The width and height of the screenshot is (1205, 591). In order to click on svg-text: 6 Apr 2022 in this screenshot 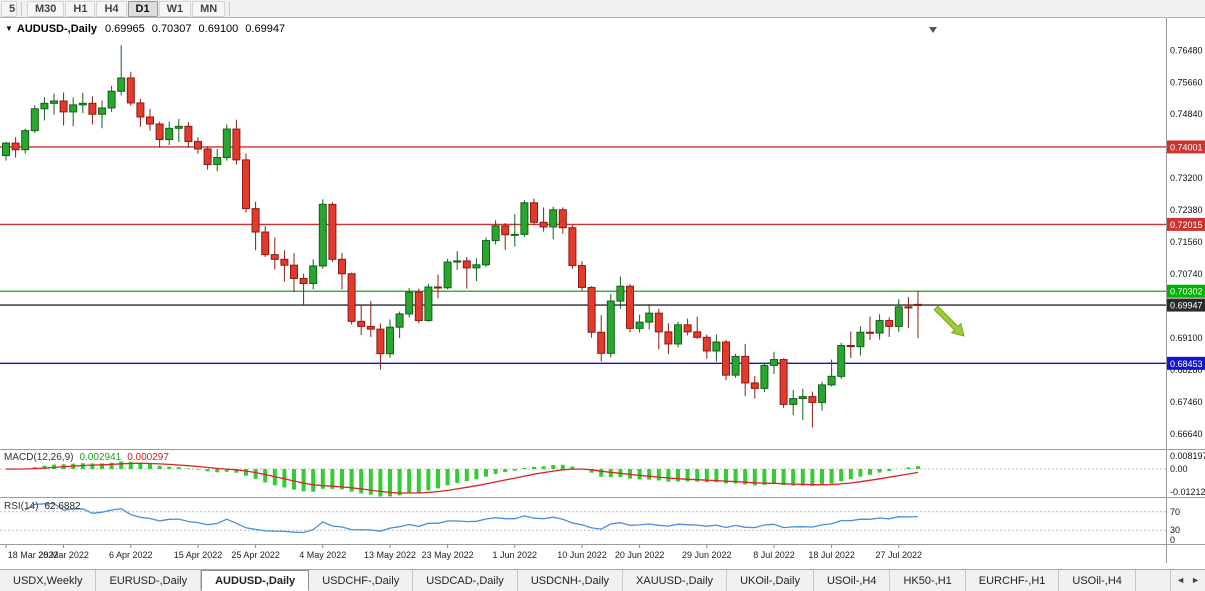, I will do `click(131, 555)`.